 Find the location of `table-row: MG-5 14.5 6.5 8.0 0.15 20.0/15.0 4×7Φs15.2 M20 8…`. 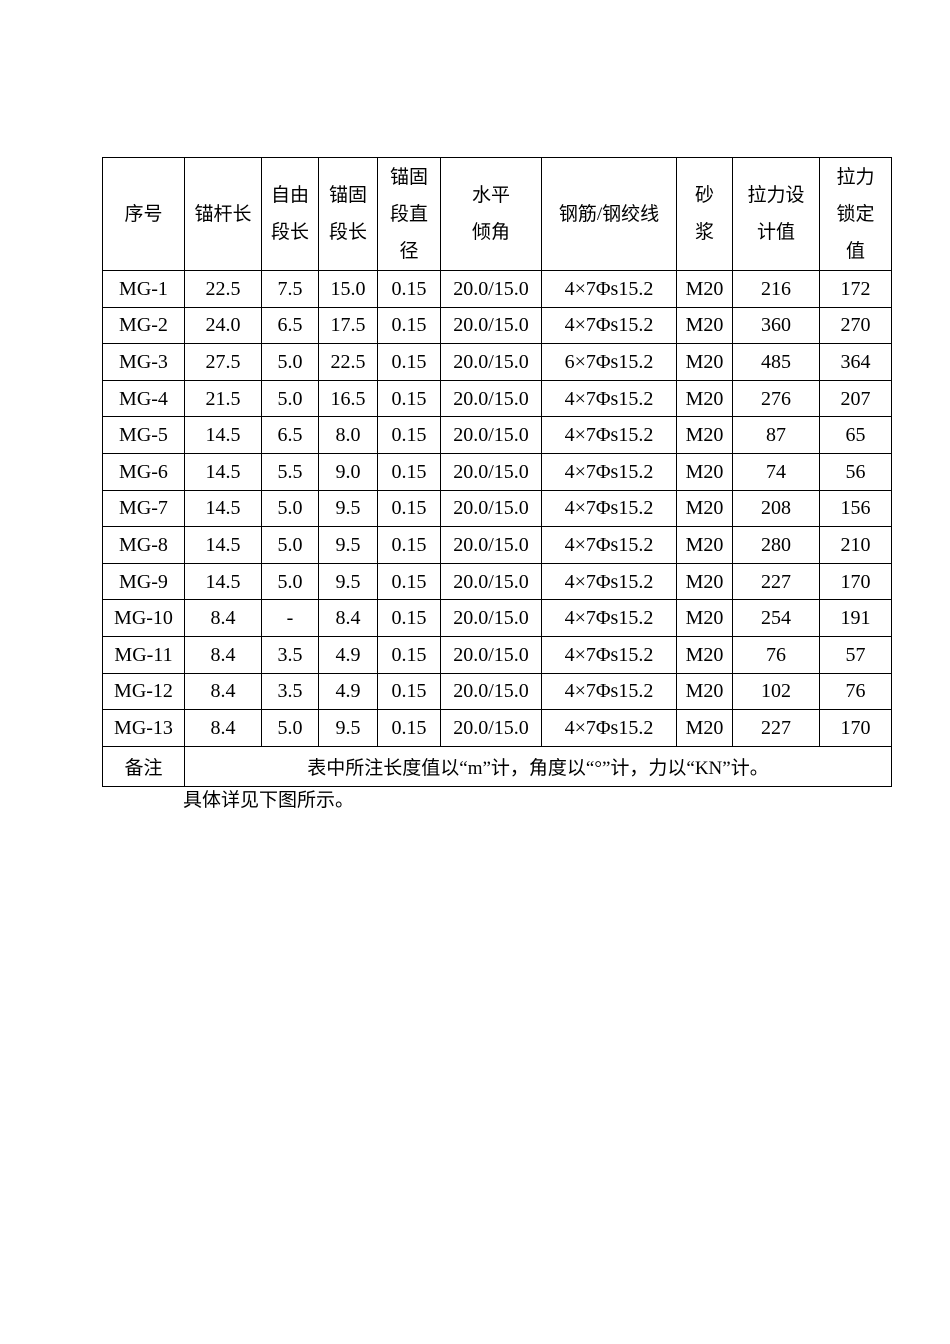

table-row: MG-5 14.5 6.5 8.0 0.15 20.0/15.0 4×7Φs15.2 M20 8… is located at coordinates (497, 435).